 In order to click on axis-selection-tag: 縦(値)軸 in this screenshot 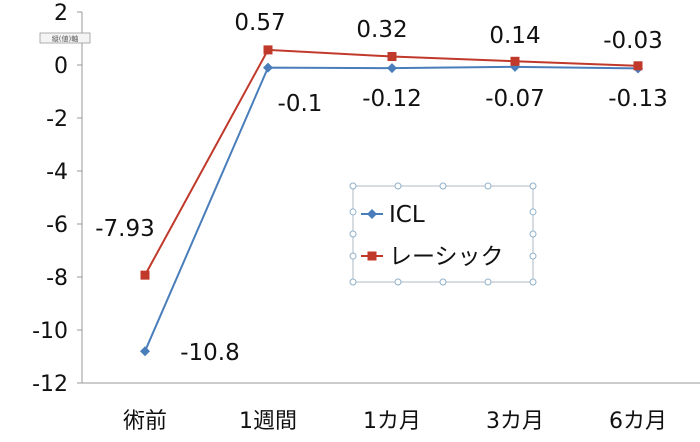, I will do `click(65, 38)`.